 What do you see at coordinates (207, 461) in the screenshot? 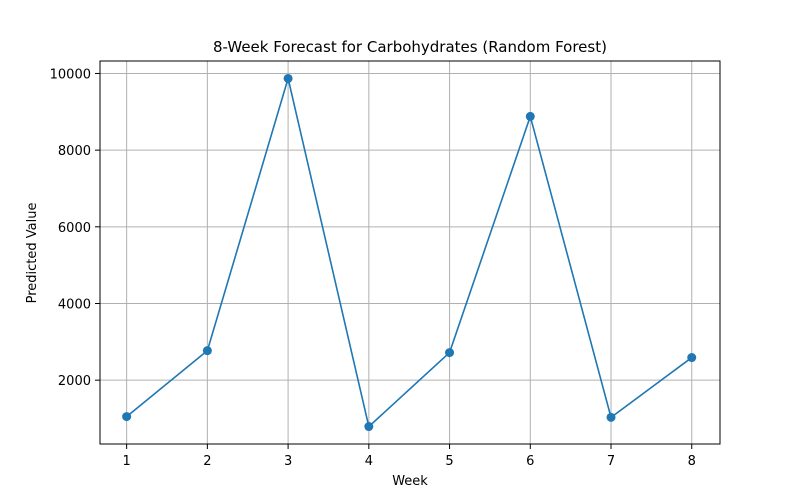
I see `x-tick-label: 2` at bounding box center [207, 461].